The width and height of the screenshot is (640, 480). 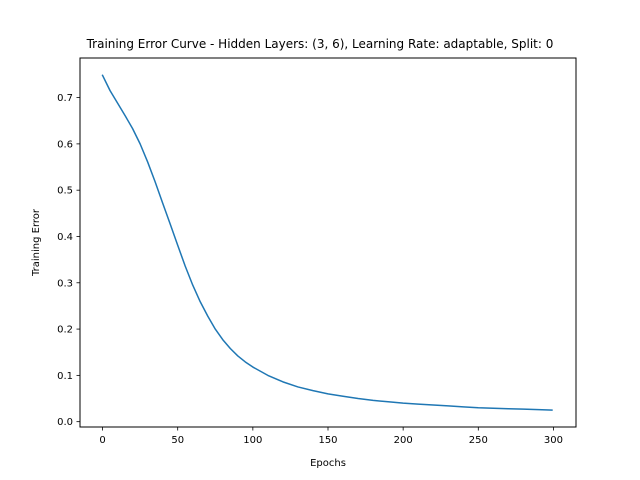 I want to click on x-tick-label: 250, so click(x=478, y=440).